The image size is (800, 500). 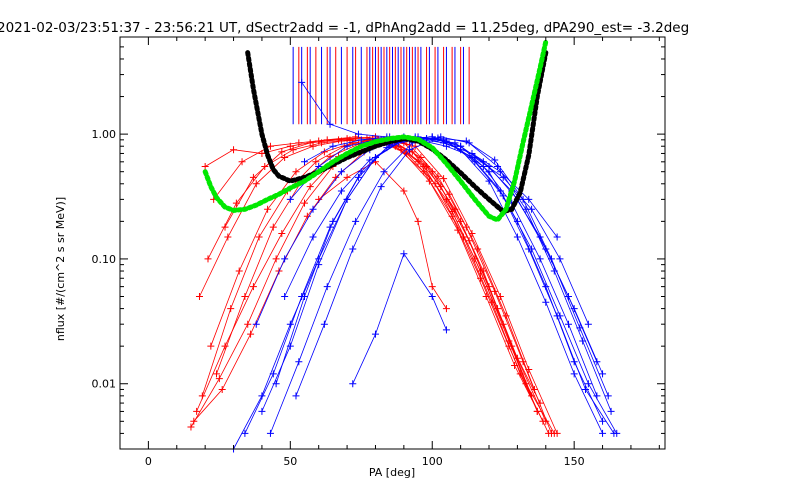 What do you see at coordinates (60, 269) in the screenshot?
I see `y-axis-label: nflux [#/(cm^2 s sr MeV)]` at bounding box center [60, 269].